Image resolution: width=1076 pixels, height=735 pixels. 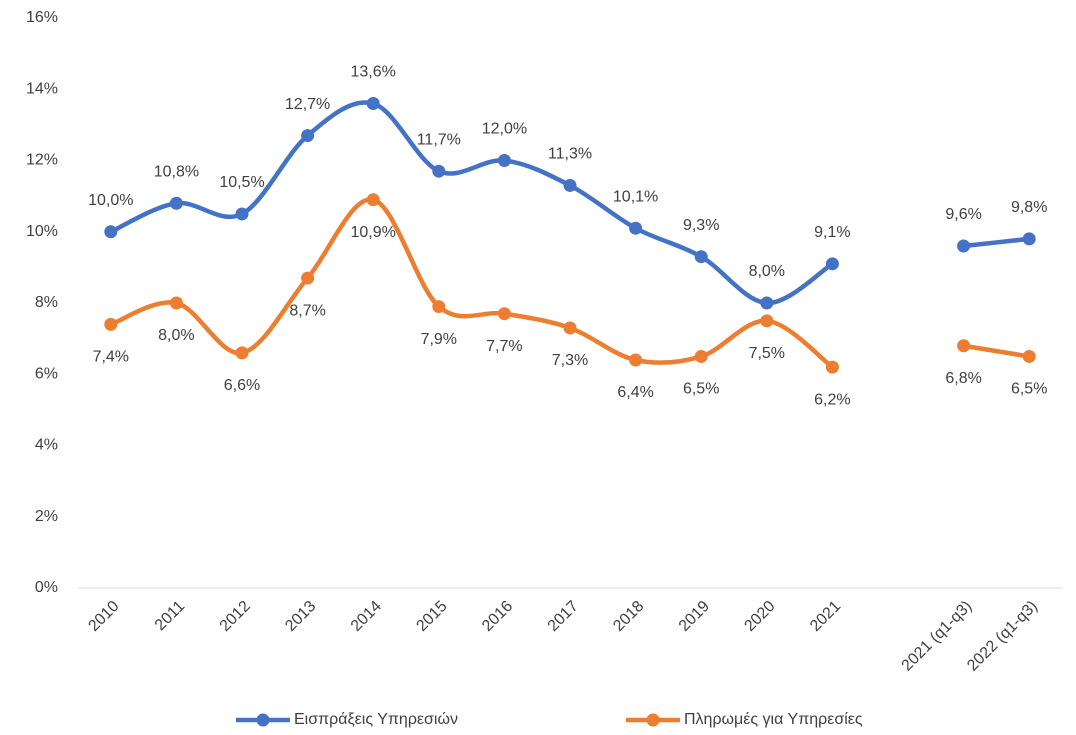 I want to click on data-label: 10,5%, so click(x=241, y=182).